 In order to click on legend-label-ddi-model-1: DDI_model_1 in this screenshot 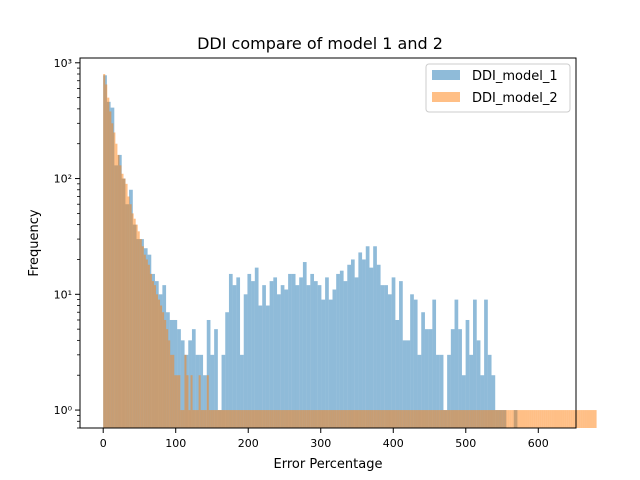, I will do `click(515, 76)`.